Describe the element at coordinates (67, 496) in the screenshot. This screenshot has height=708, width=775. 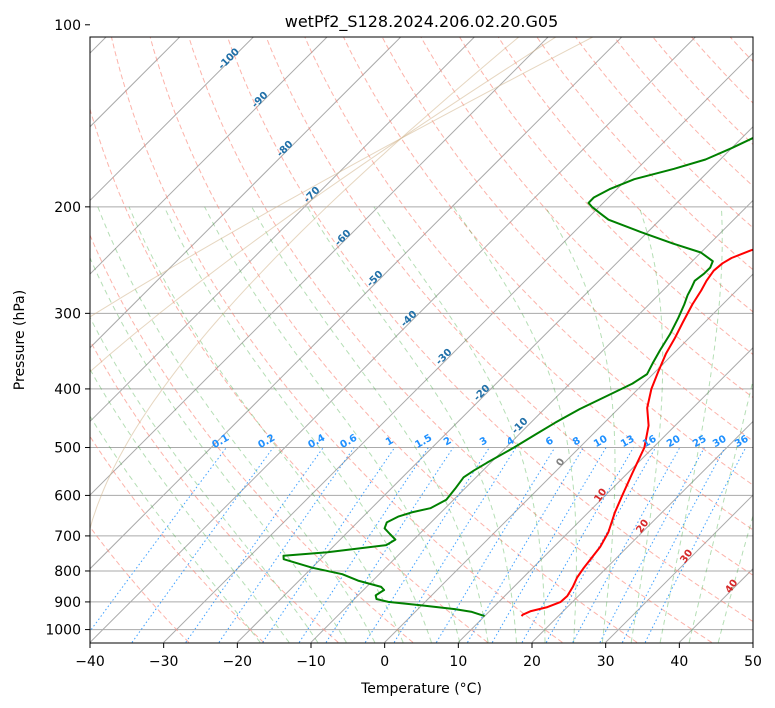
I see `y-tick-label: 600` at that location.